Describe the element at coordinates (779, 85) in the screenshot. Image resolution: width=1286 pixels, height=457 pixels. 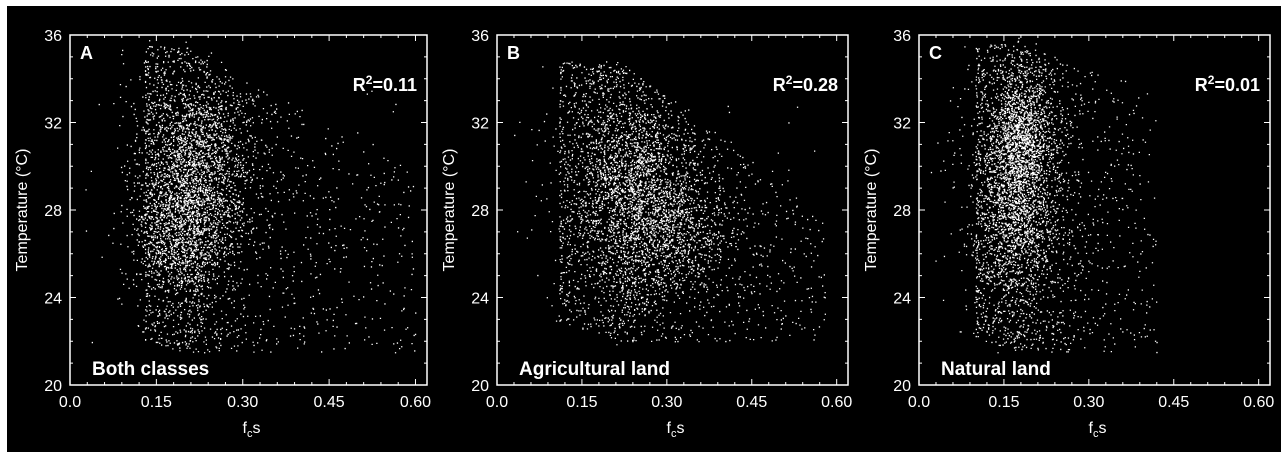
I see `r2-prefix-b: R` at that location.